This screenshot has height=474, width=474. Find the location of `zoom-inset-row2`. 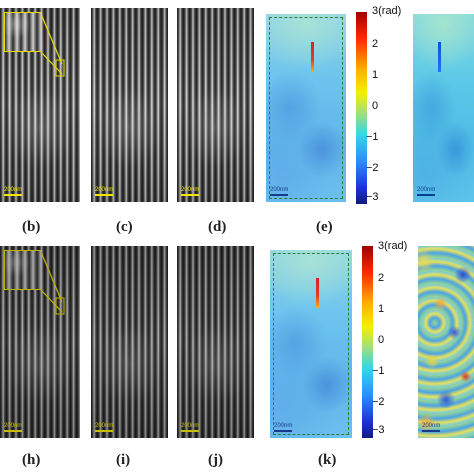

zoom-inset-row2 is located at coordinates (23, 270).